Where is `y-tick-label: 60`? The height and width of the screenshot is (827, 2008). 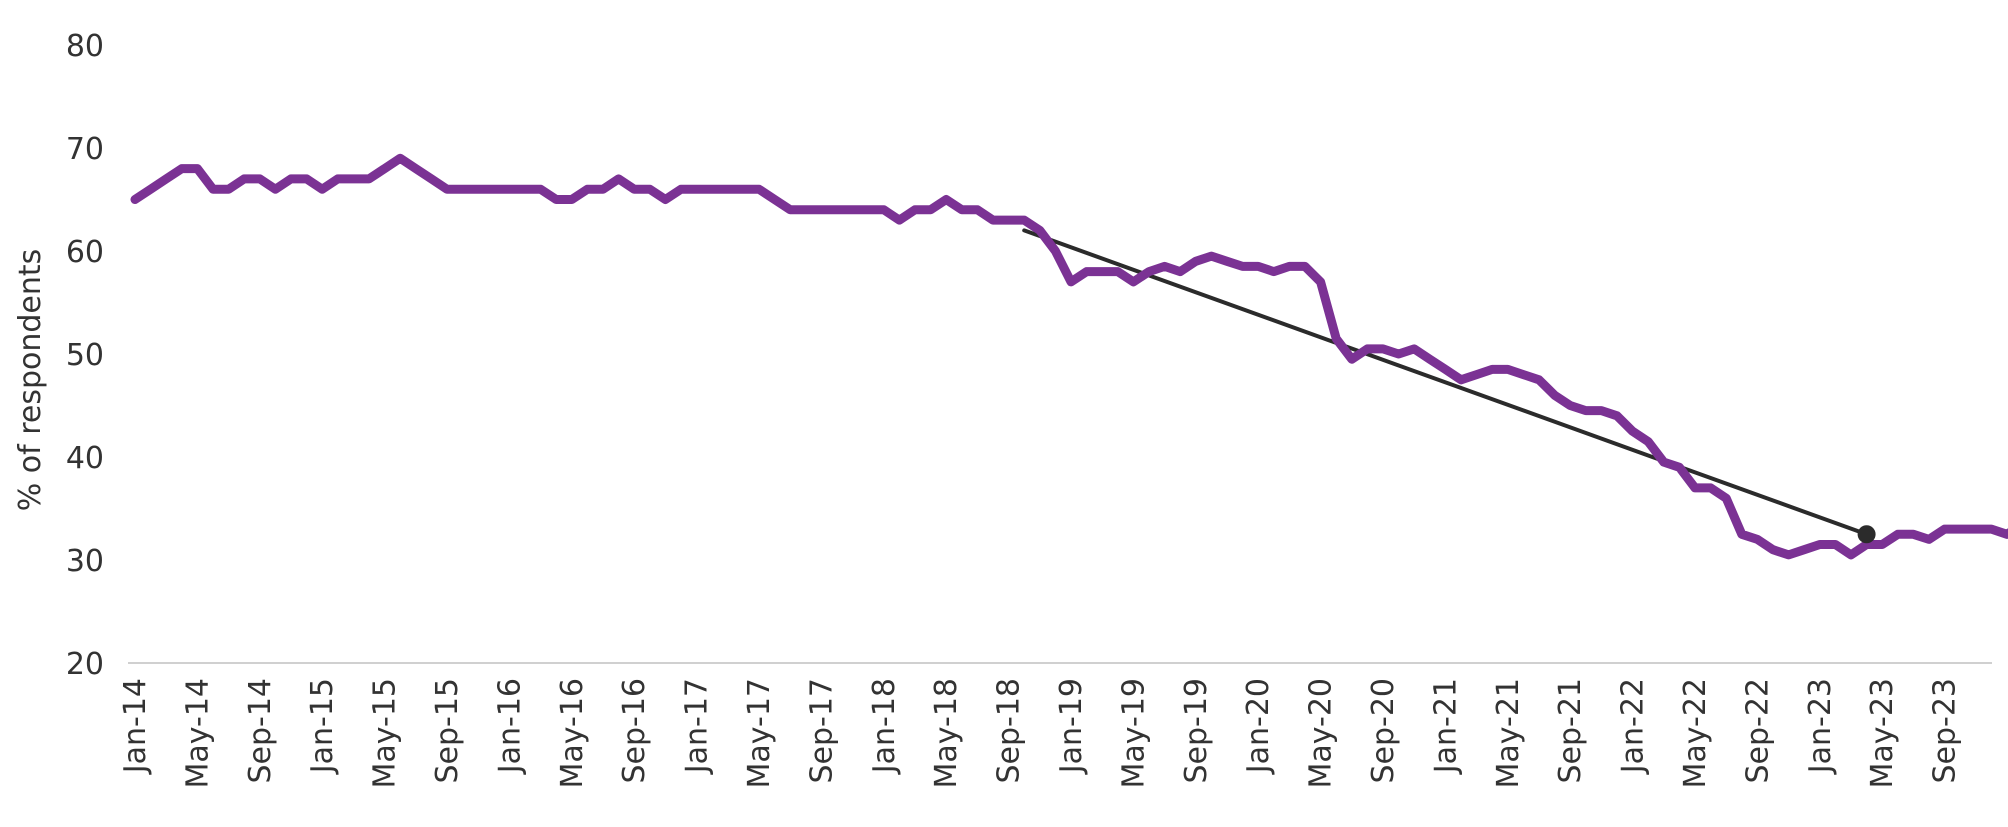 y-tick-label: 60 is located at coordinates (85, 252).